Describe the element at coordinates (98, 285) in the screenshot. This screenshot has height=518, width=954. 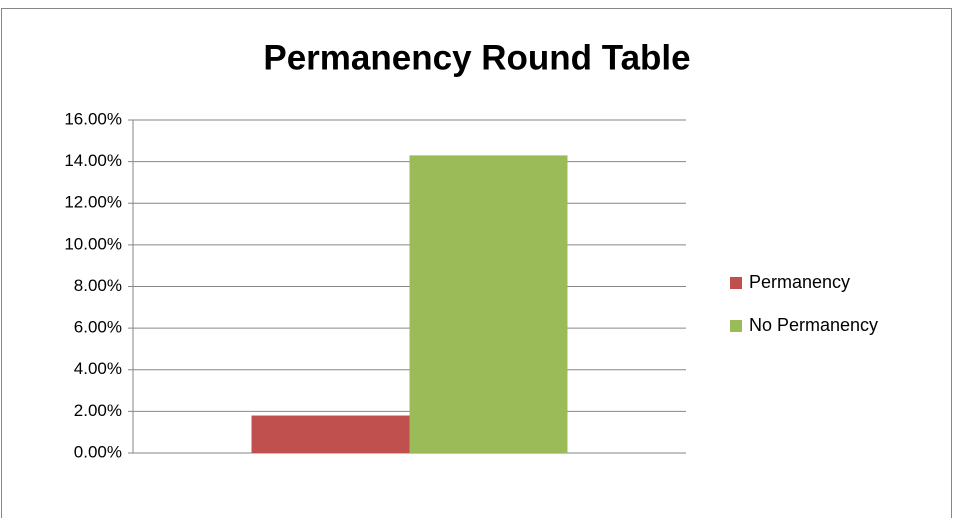
I see `y-tick-label: 8.00%` at that location.